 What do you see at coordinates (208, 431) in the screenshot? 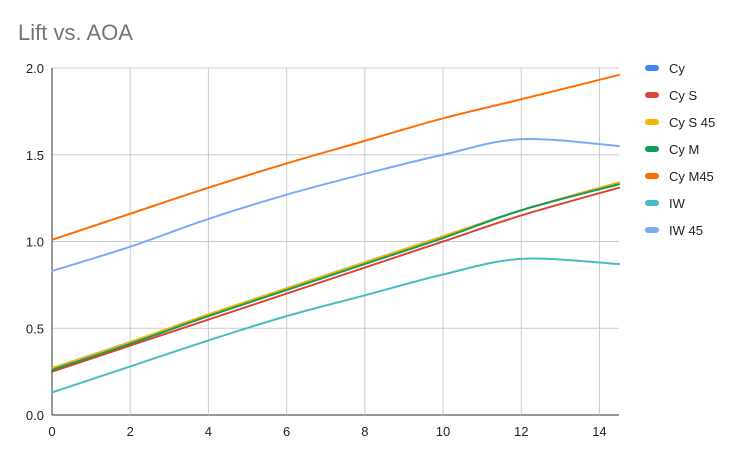
I see `x-tick-label: 4` at bounding box center [208, 431].